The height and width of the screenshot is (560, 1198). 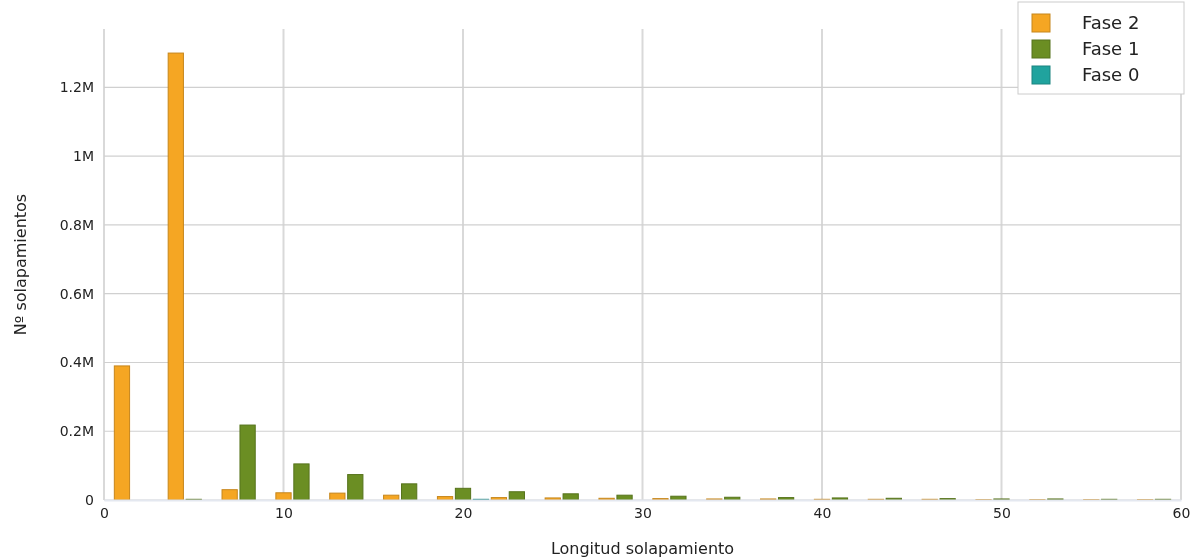 What do you see at coordinates (822, 512) in the screenshot?
I see `x-tick-label: 40` at bounding box center [822, 512].